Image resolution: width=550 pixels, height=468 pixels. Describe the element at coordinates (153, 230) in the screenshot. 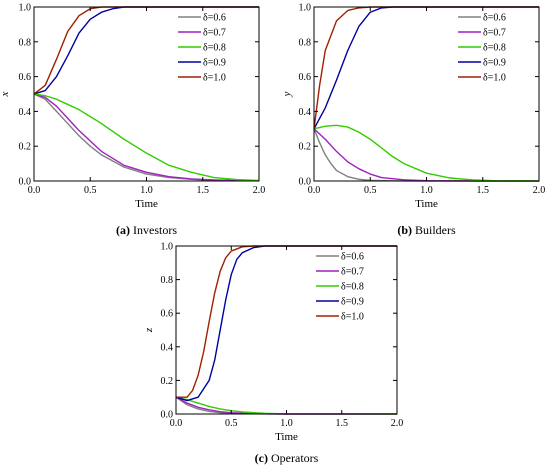

I see `caption-text: Investors` at that location.